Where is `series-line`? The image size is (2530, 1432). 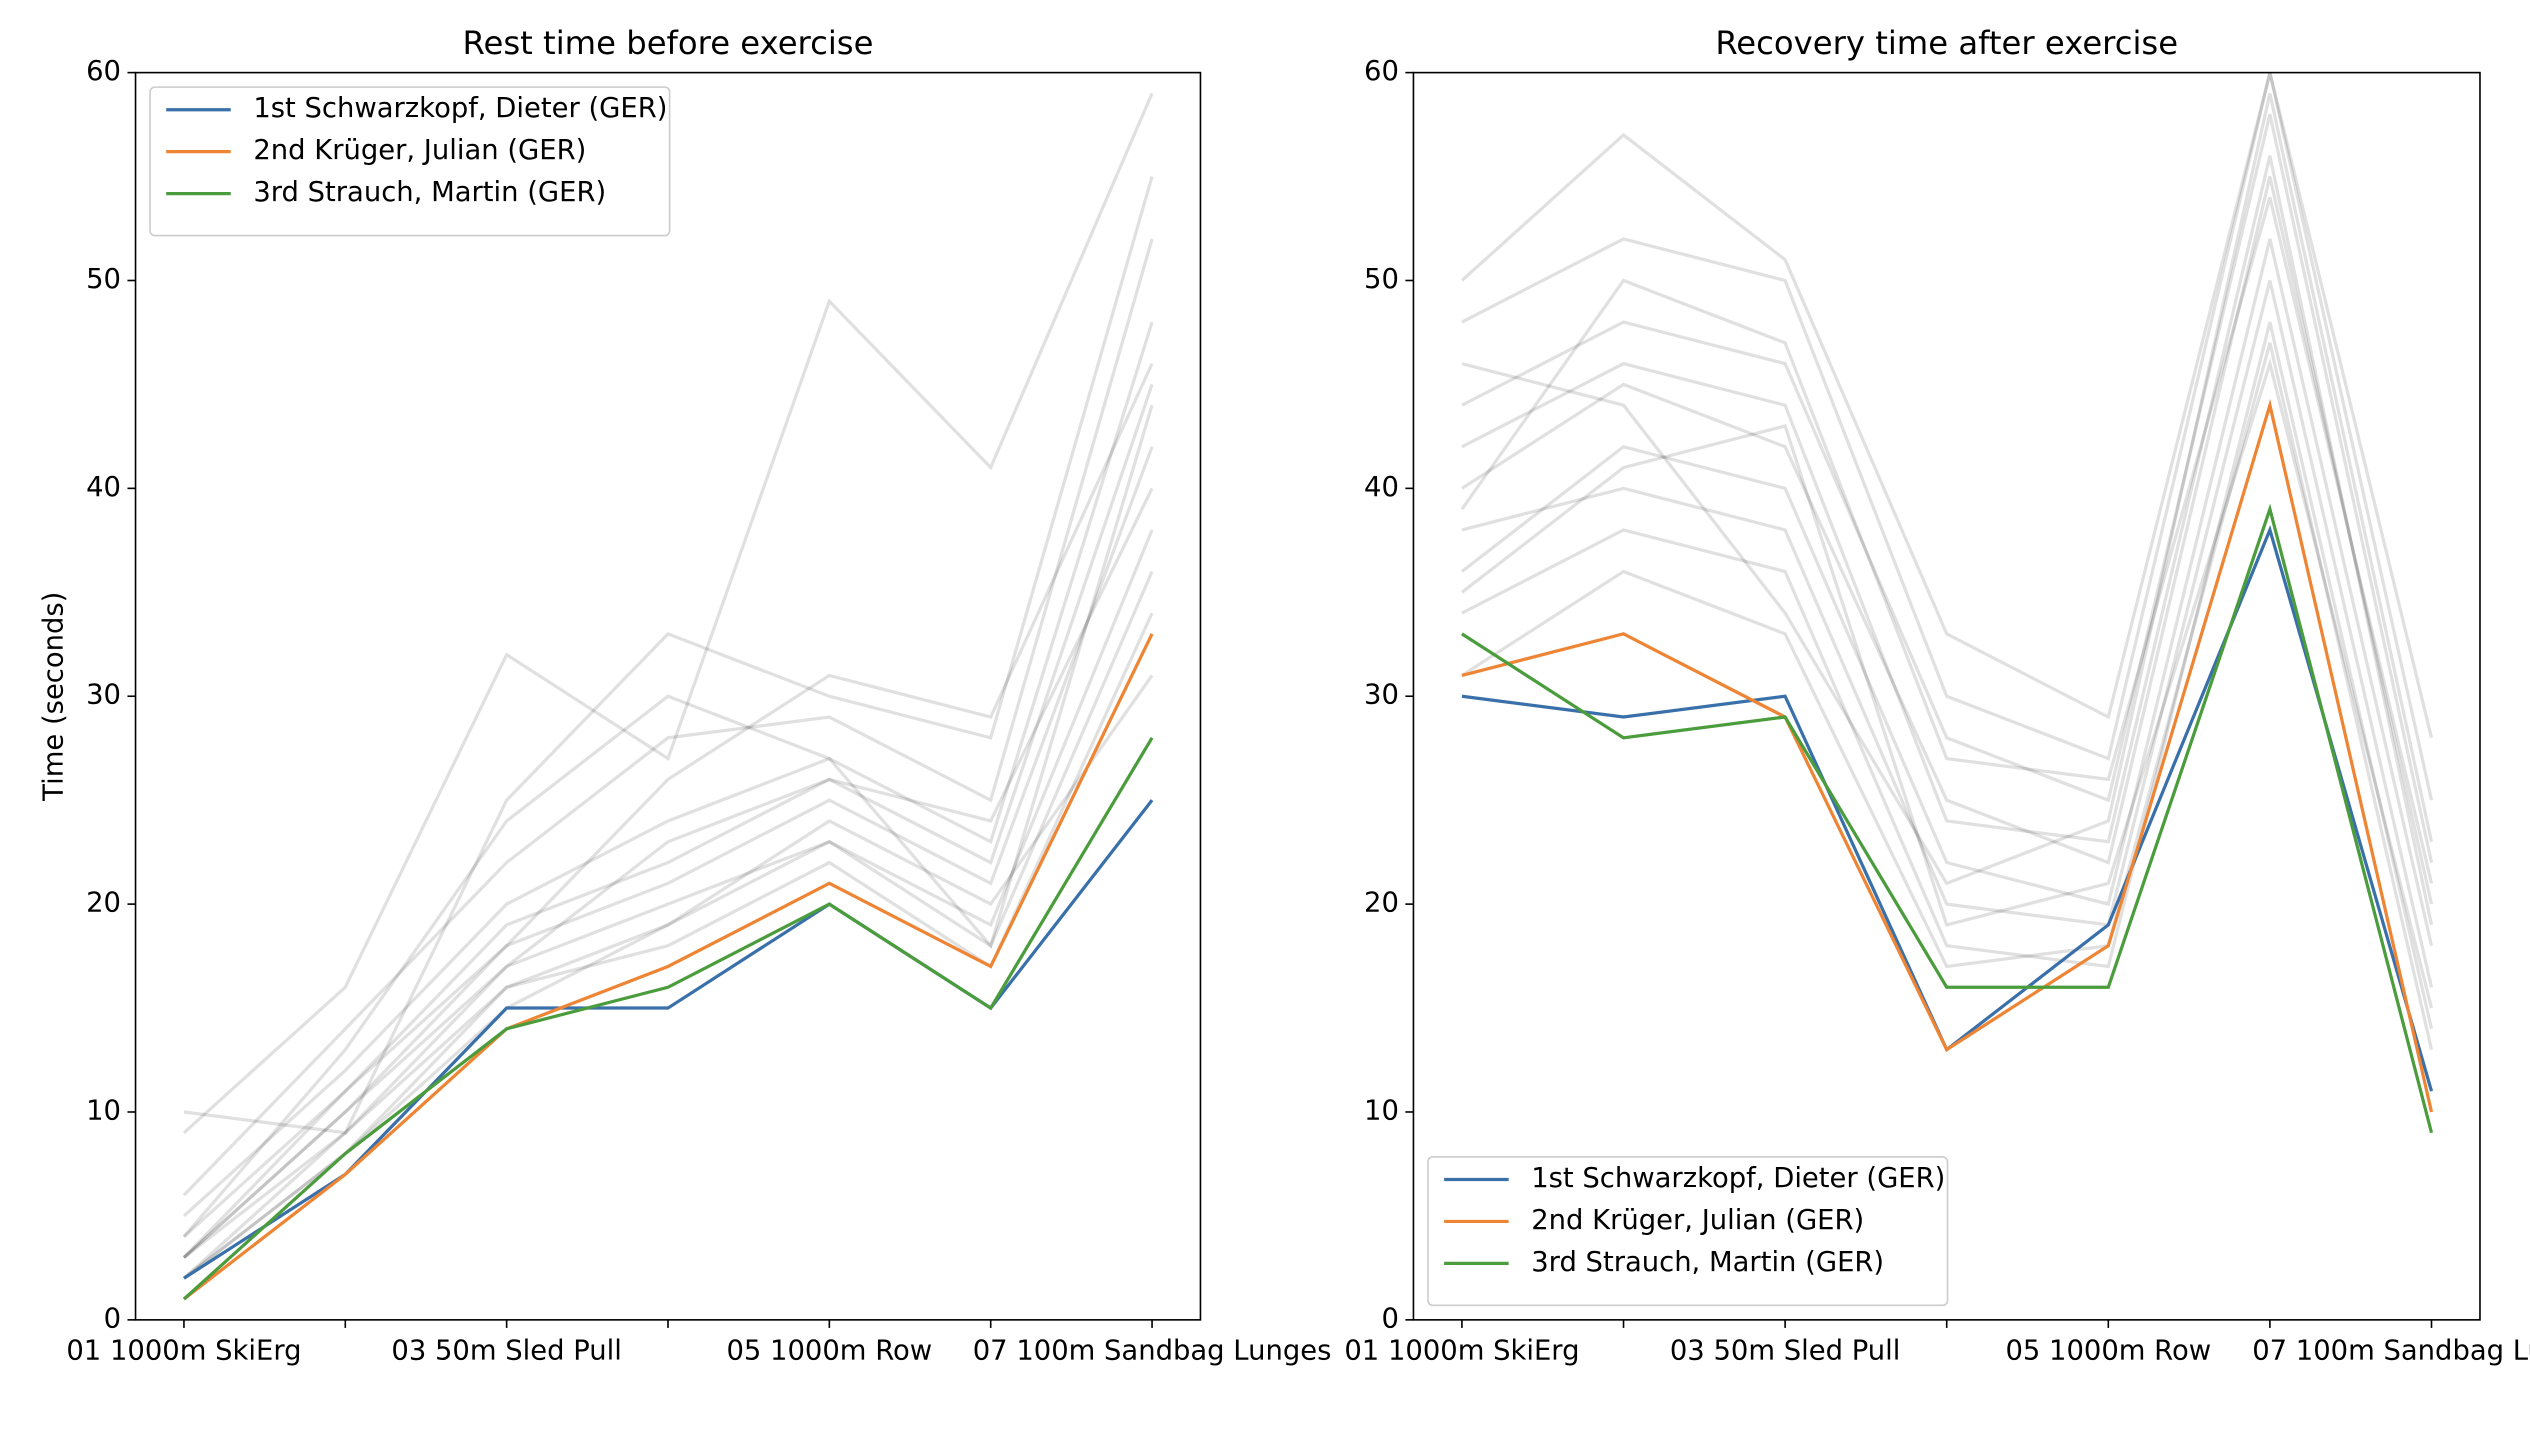 series-line is located at coordinates (668, 1039).